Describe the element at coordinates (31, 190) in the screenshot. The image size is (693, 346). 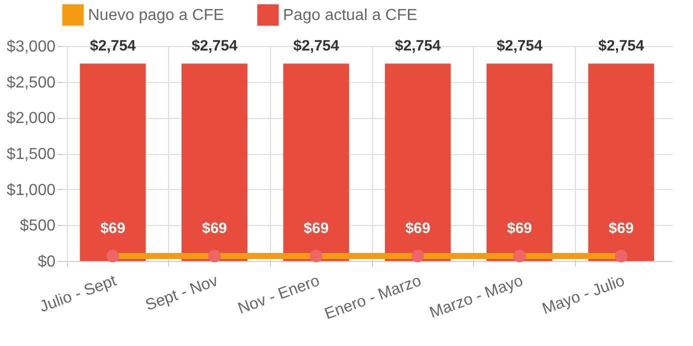
I see `y-tick-label: $1,000` at that location.